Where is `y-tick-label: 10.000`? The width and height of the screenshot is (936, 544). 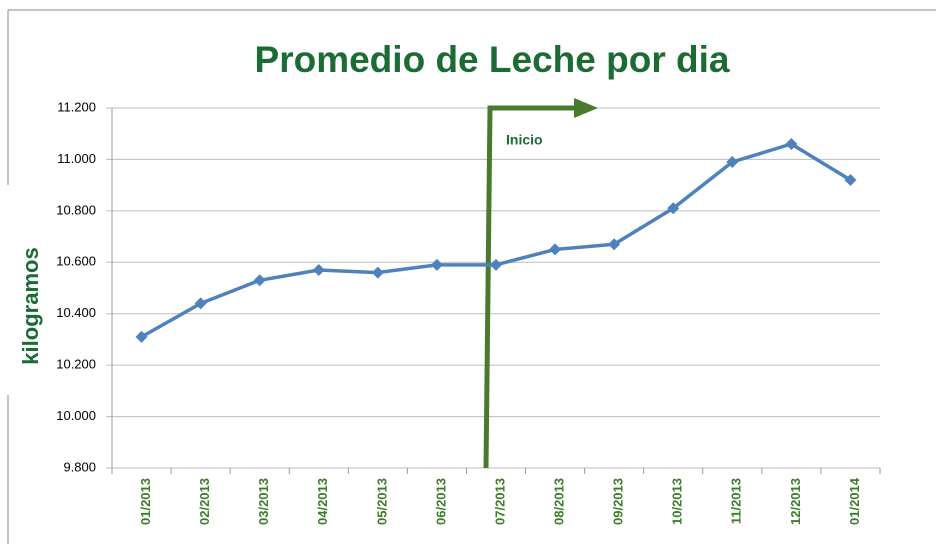 y-tick-label: 10.000 is located at coordinates (76, 415).